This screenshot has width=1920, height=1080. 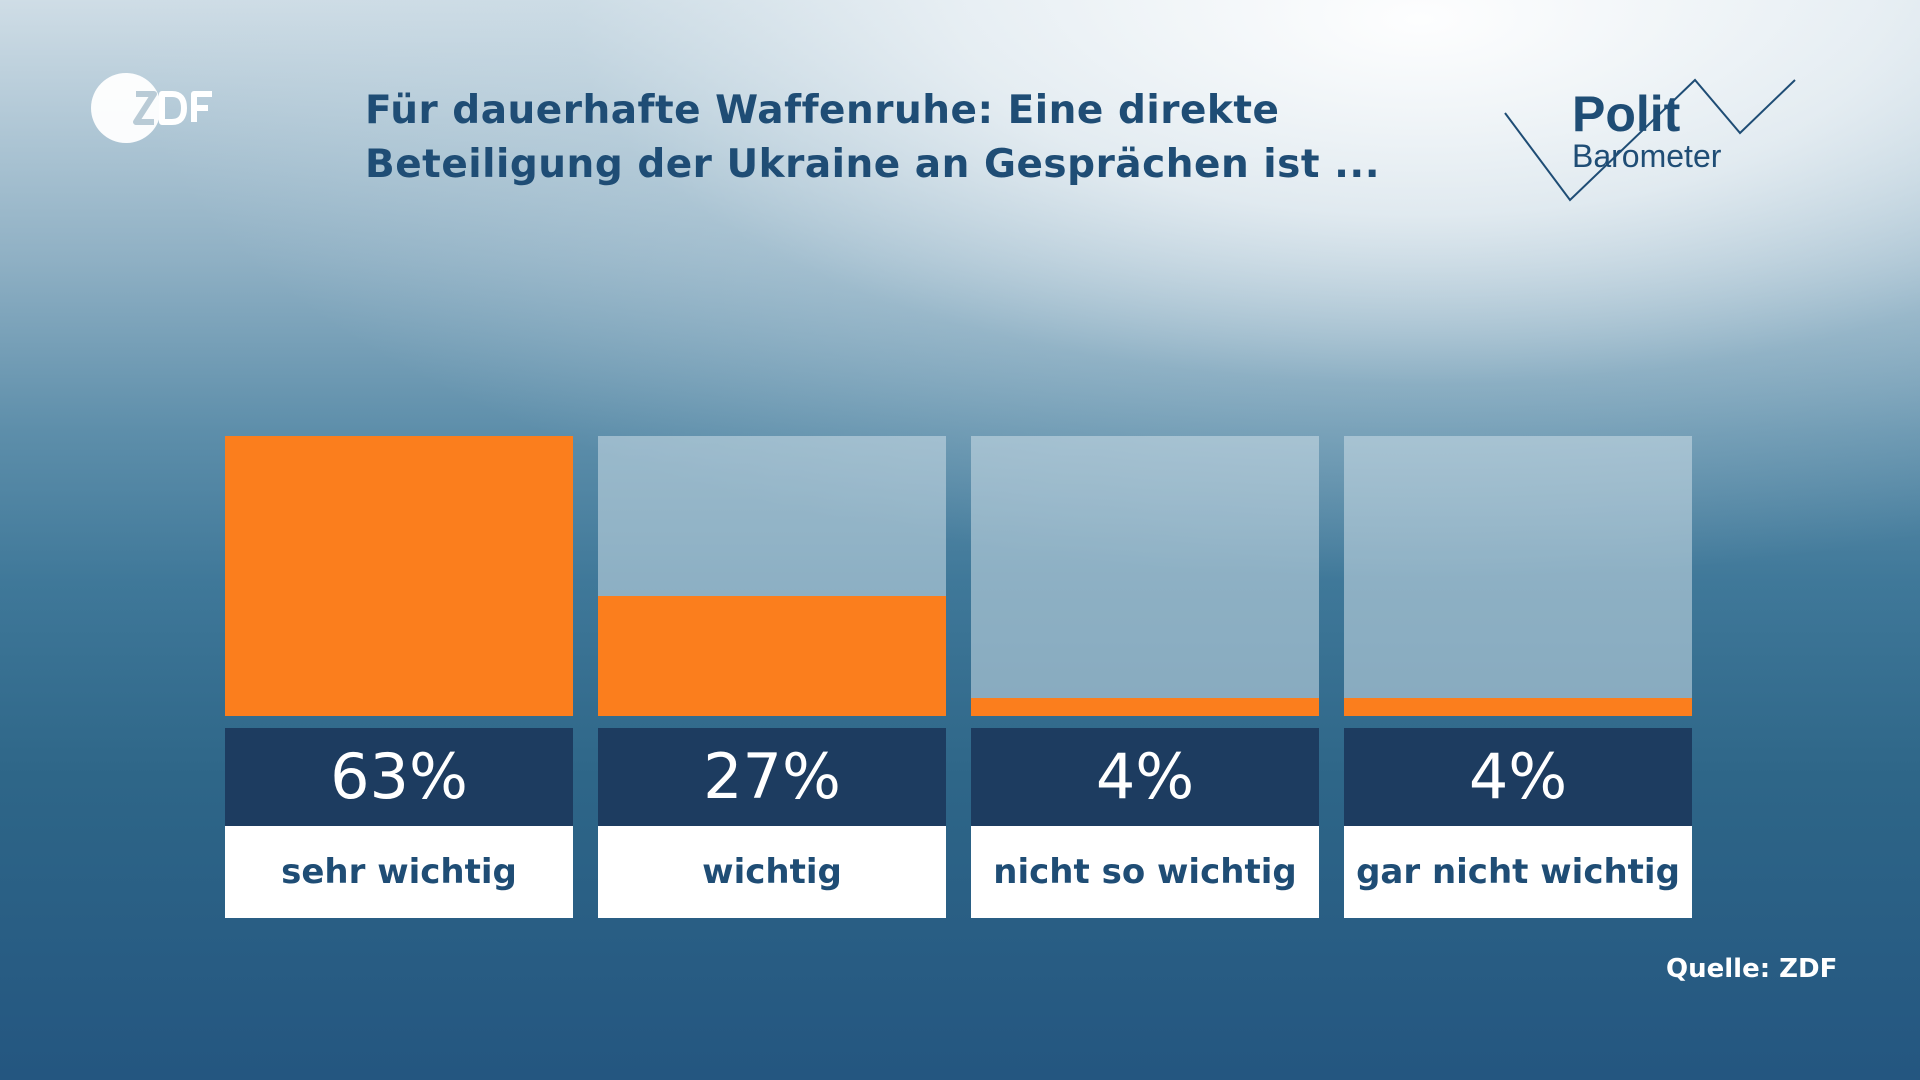 I want to click on data-label: 63%, so click(x=399, y=777).